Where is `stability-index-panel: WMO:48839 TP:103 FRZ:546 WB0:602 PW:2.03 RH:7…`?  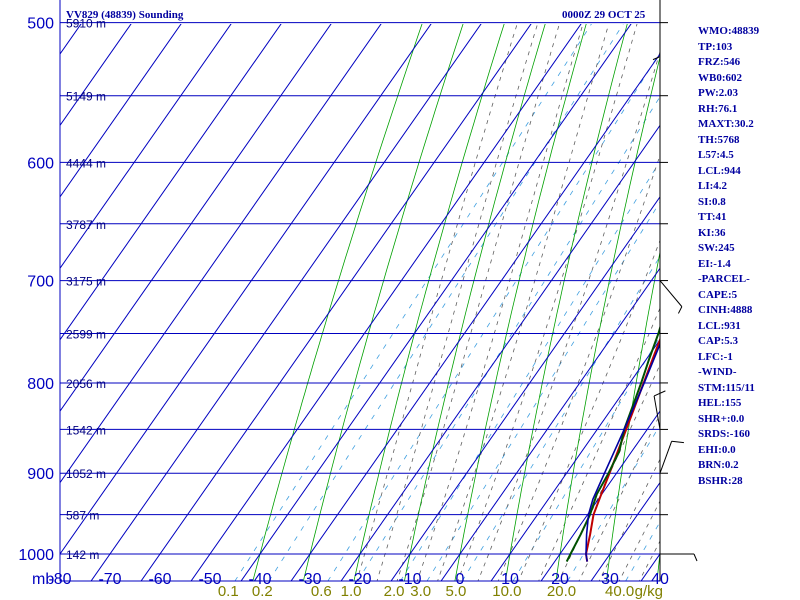
stability-index-panel: WMO:48839 TP:103 FRZ:546 WB0:602 PW:2.03 RH:7… is located at coordinates (728, 256).